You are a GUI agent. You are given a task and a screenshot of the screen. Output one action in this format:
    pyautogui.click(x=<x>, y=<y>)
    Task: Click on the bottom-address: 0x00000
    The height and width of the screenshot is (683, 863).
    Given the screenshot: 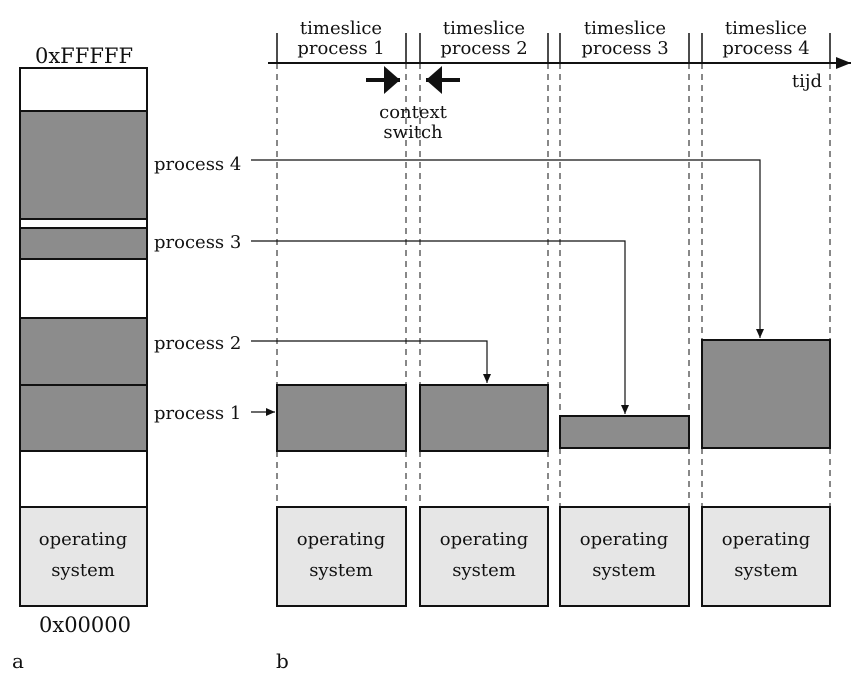 What is the action you would take?
    pyautogui.click(x=85, y=625)
    